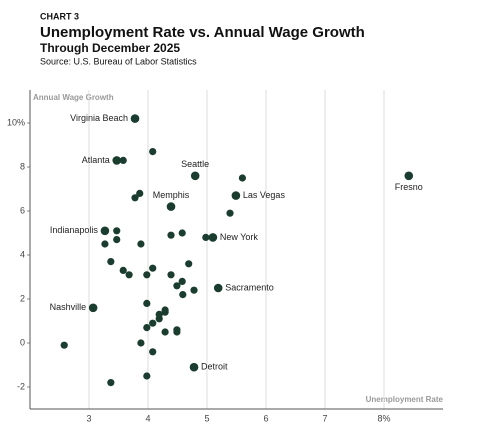 The width and height of the screenshot is (489, 438). Describe the element at coordinates (171, 195) in the screenshot. I see `point-label: Memphis` at that location.